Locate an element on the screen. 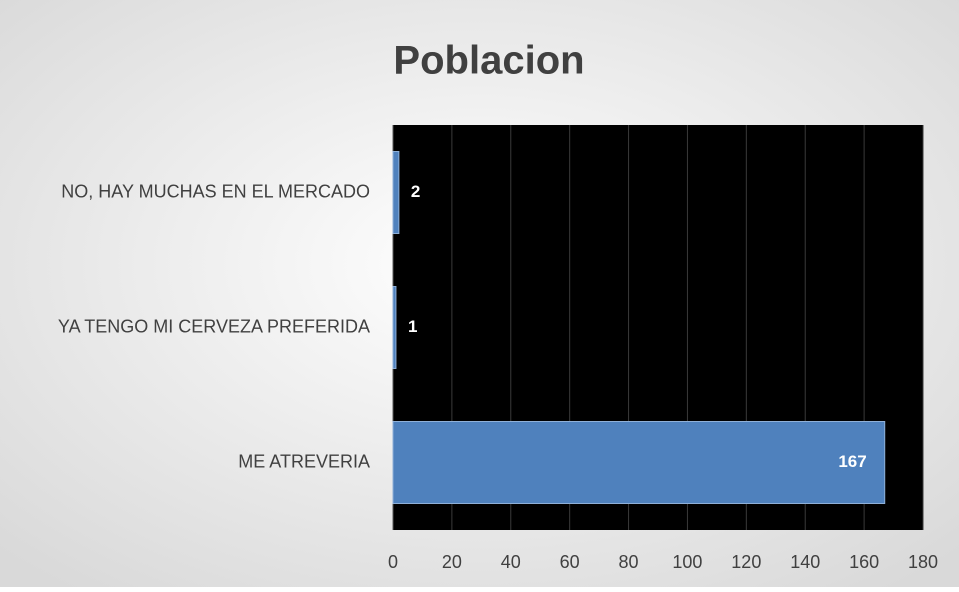 The height and width of the screenshot is (592, 959). y-tick-label: YA TENGO MI CERVEZA PREFERIDA is located at coordinates (214, 326).